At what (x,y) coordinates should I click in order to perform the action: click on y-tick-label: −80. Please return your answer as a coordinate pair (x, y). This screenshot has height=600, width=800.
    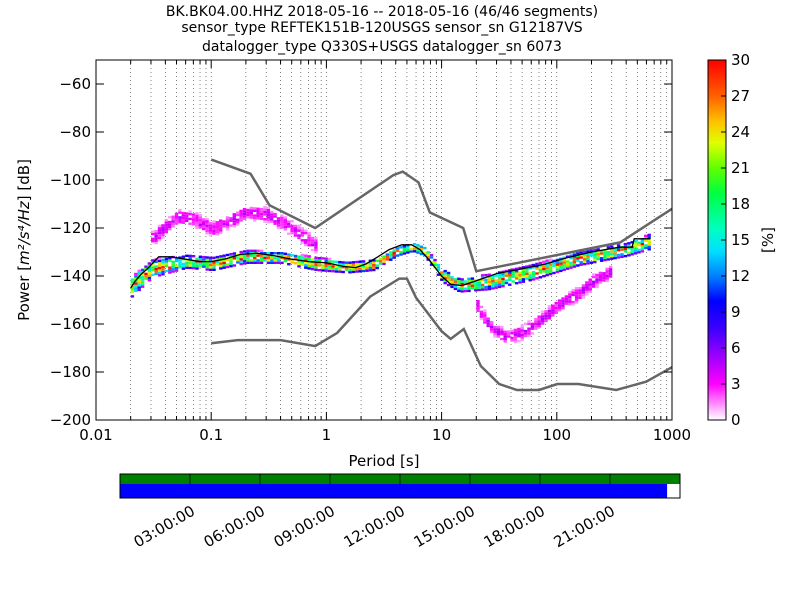
    Looking at the image, I should click on (75, 132).